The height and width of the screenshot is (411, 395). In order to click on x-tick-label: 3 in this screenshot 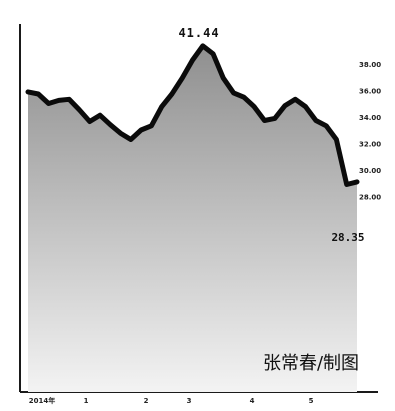, I will do `click(189, 401)`.